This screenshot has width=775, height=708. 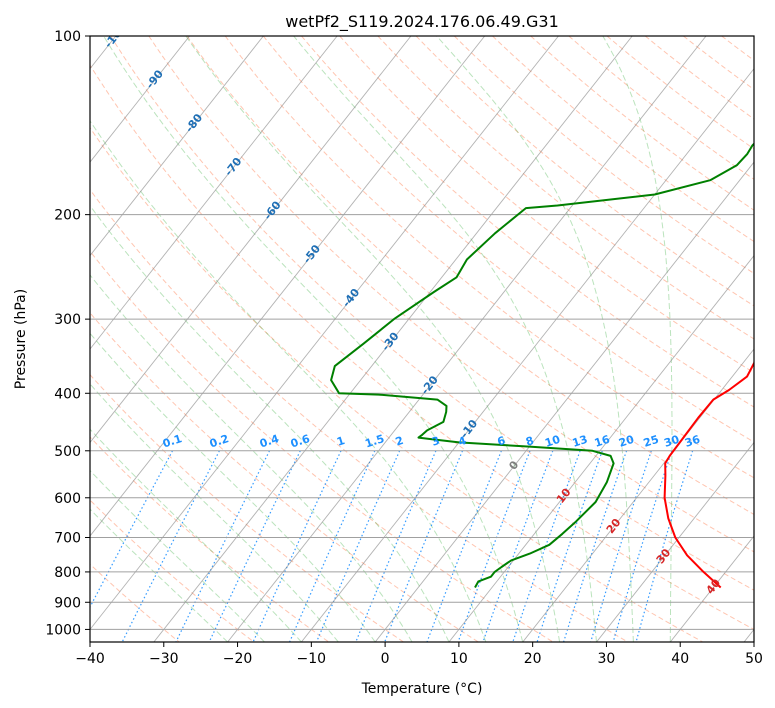 What do you see at coordinates (67, 573) in the screenshot?
I see `y-tick-label: 800` at bounding box center [67, 573].